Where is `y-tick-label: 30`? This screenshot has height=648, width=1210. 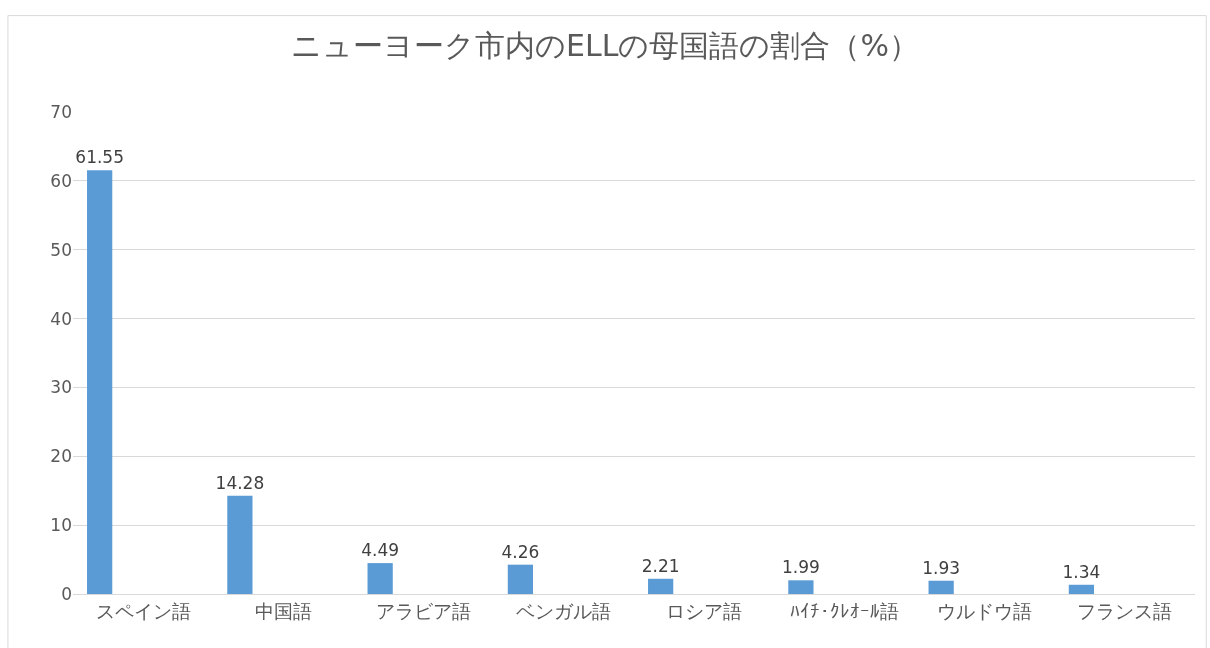 y-tick-label: 30 is located at coordinates (61, 387).